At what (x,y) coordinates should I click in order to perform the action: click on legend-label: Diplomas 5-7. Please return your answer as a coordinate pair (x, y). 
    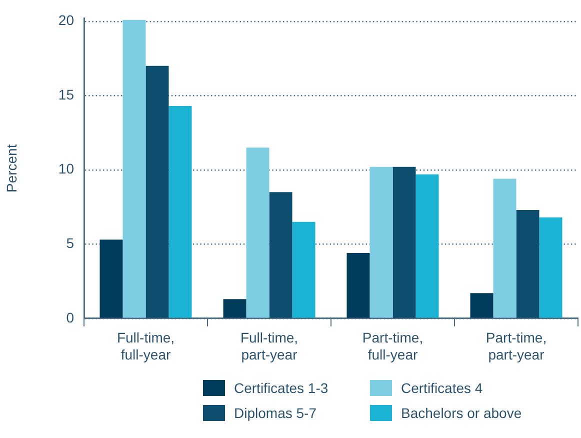
    Looking at the image, I should click on (275, 413).